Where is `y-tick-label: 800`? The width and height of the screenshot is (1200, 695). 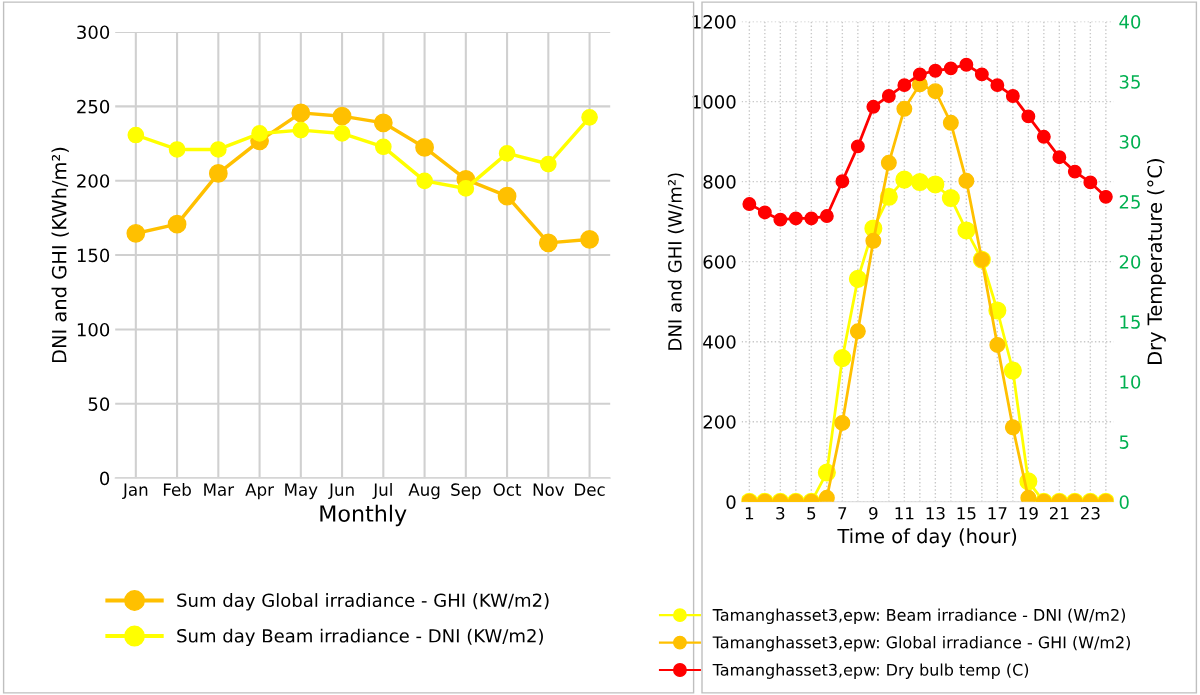 y-tick-label: 800 is located at coordinates (719, 182).